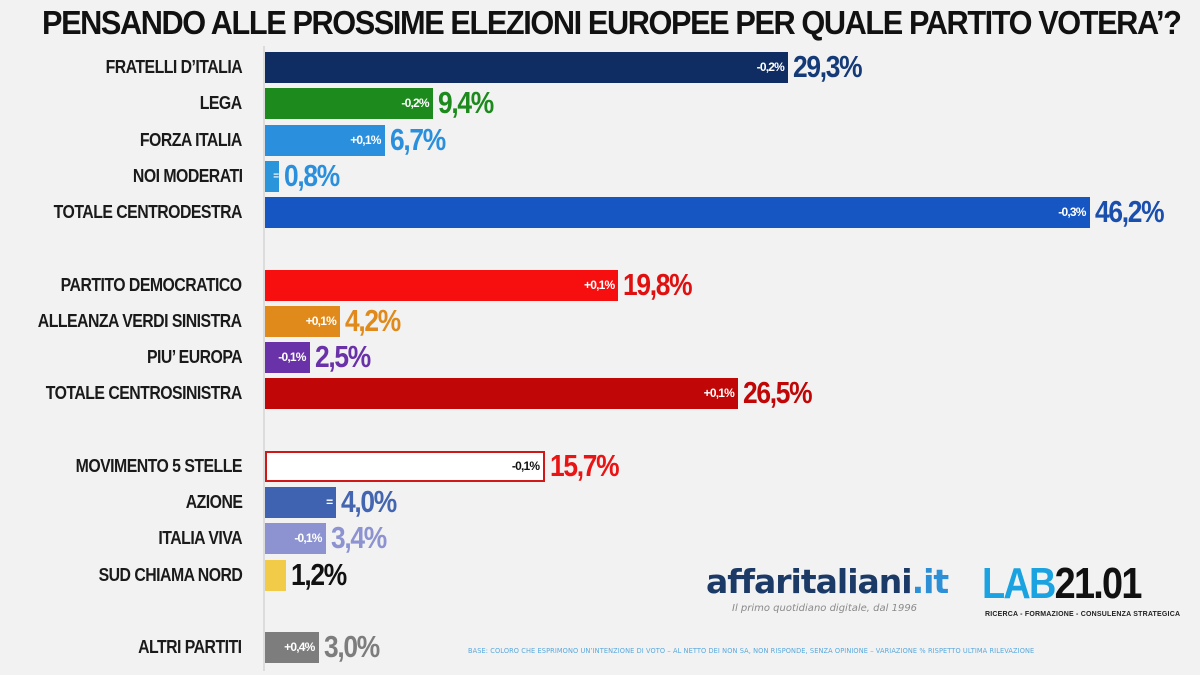  What do you see at coordinates (658, 284) in the screenshot?
I see `bar-value-label: 19,8%` at bounding box center [658, 284].